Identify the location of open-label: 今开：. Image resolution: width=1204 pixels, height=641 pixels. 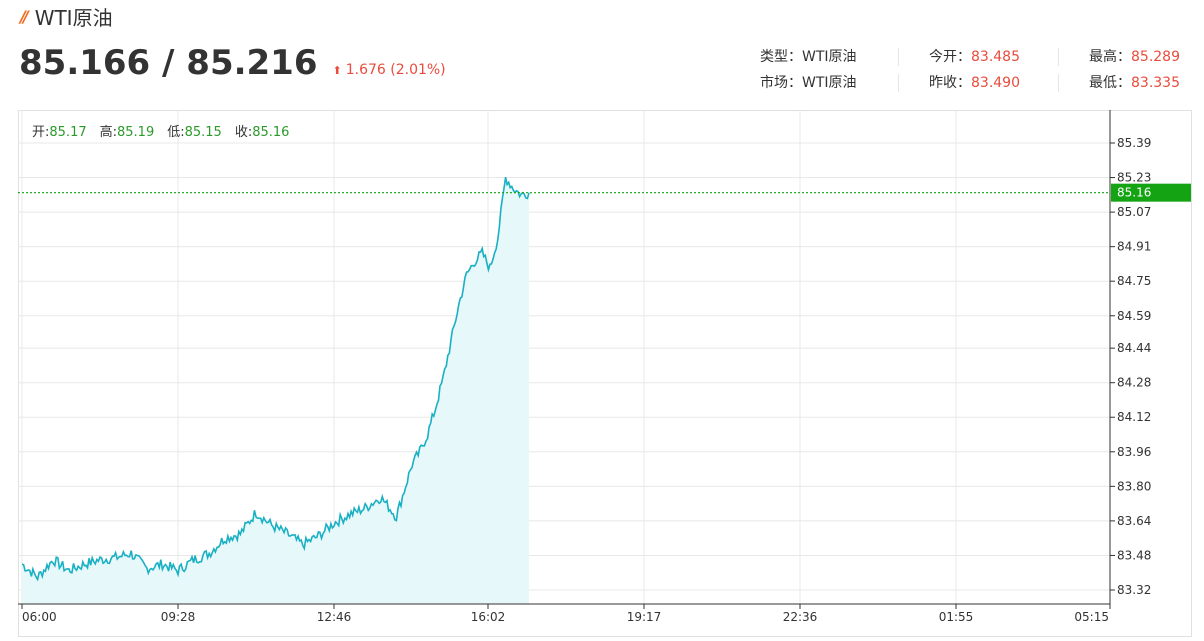
(950, 57).